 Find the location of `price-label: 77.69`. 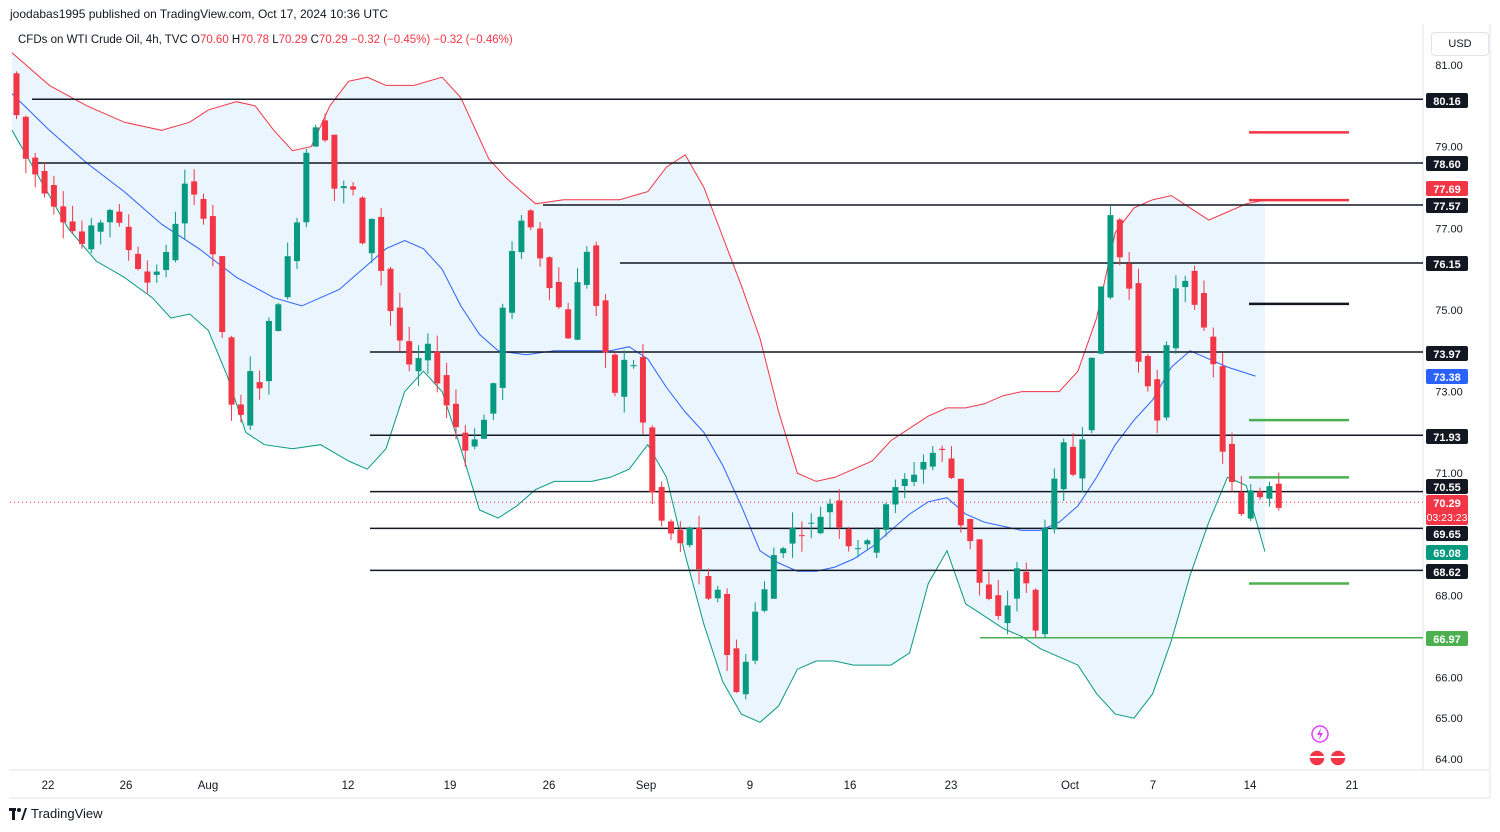

price-label: 77.69 is located at coordinates (1447, 190).